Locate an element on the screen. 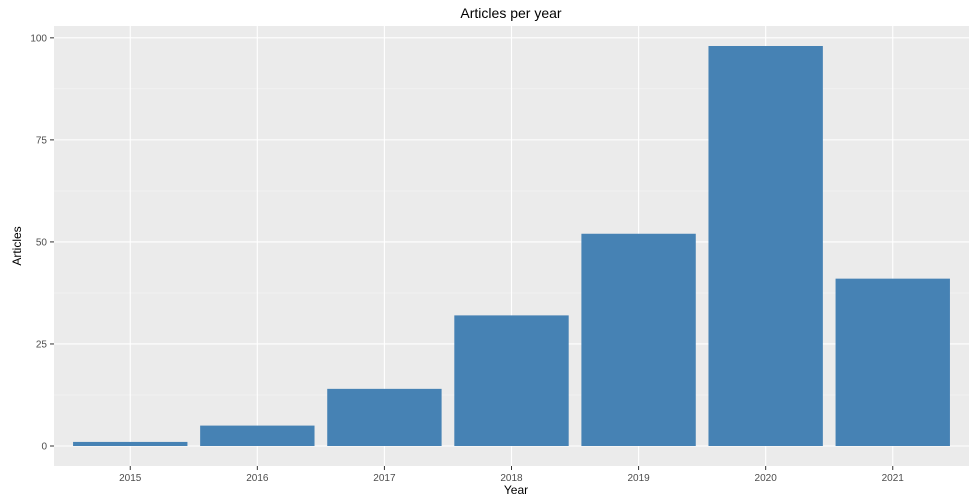 The height and width of the screenshot is (497, 970). bar-2020 is located at coordinates (765, 246).